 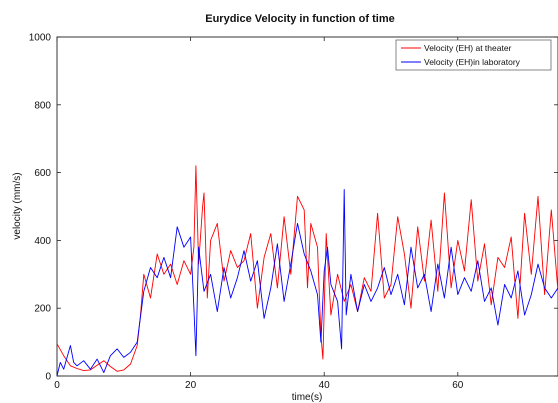 What do you see at coordinates (42, 105) in the screenshot?
I see `y-tick-label: 800` at bounding box center [42, 105].